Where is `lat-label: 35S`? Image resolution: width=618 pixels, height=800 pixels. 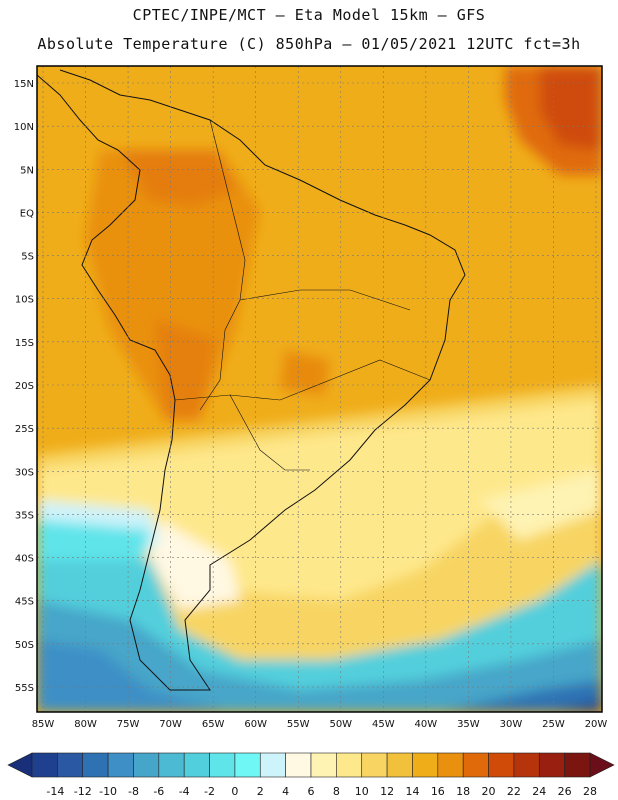 lat-label: 35S is located at coordinates (24, 515).